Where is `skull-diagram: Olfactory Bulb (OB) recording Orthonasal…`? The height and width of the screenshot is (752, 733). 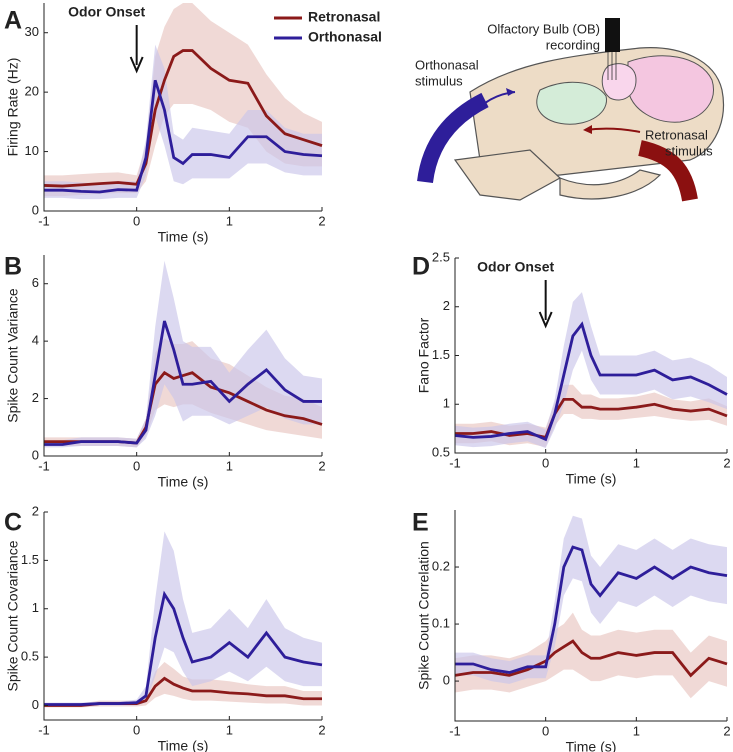 skull-diagram: Olfactory Bulb (OB) recording Orthonasal… is located at coordinates (569, 110).